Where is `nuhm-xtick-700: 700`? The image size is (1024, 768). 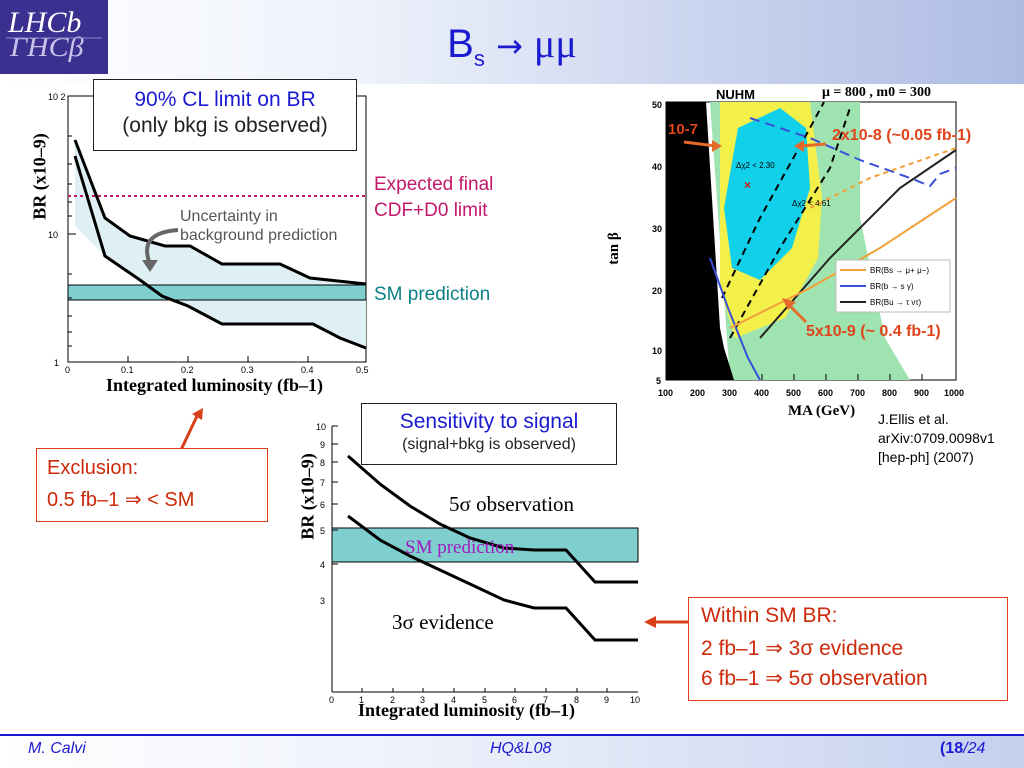
nuhm-xtick-700: 700 is located at coordinates (857, 393).